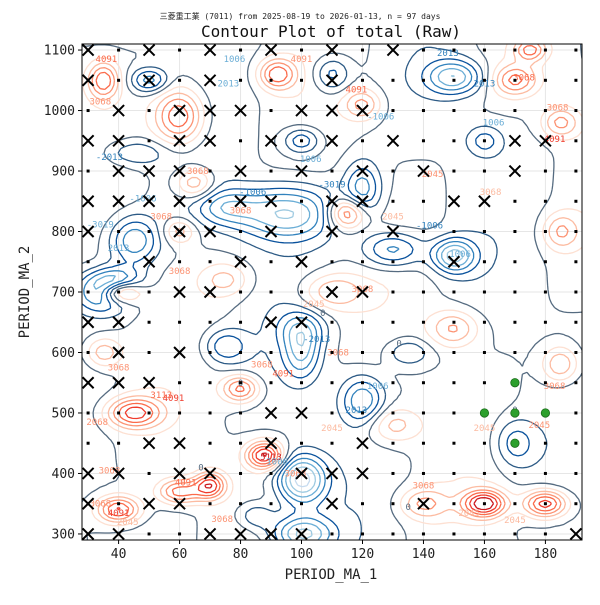 The height and width of the screenshot is (605, 600). What do you see at coordinates (97, 423) in the screenshot?
I see `contour-label: 2068` at bounding box center [97, 423].